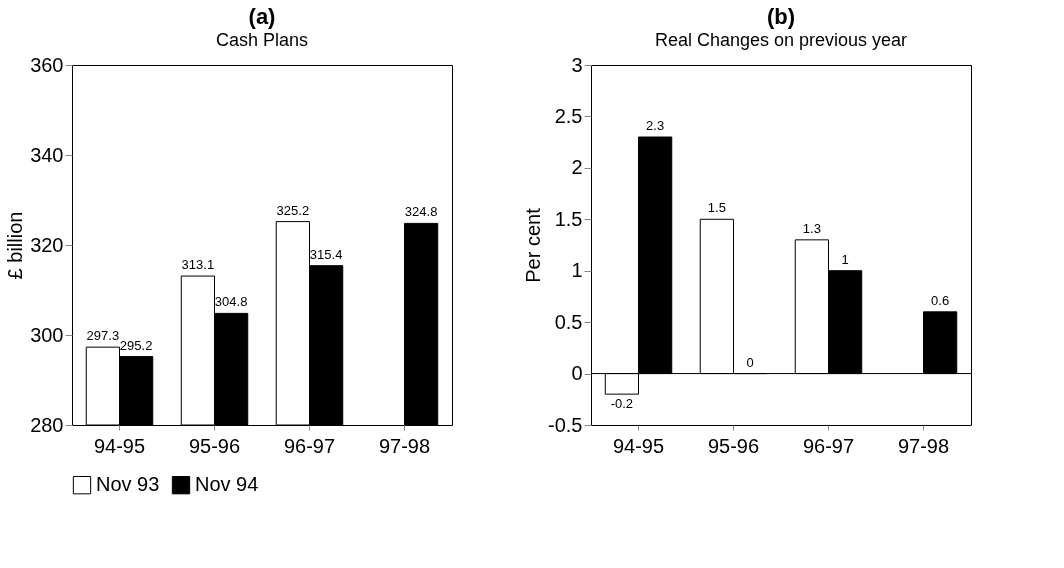 The width and height of the screenshot is (1064, 568). Describe the element at coordinates (577, 373) in the screenshot. I see `y-tick-label: 0` at that location.